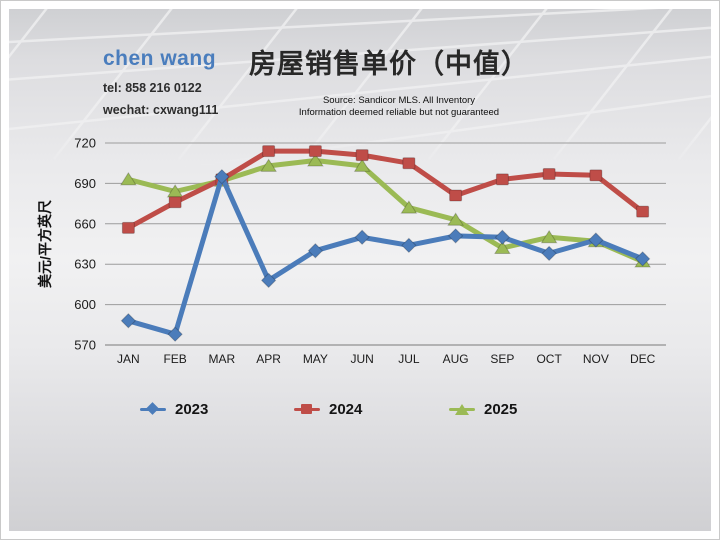 The image size is (720, 540). Describe the element at coordinates (643, 211) in the screenshot. I see `marker-2024-DEC` at that location.